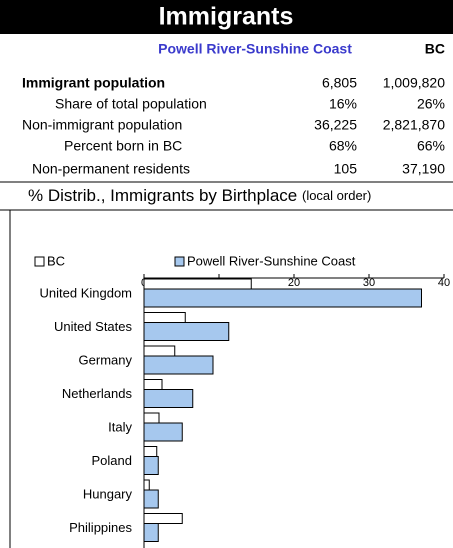 The image size is (453, 548). I want to click on x-tick-label: 40, so click(444, 283).